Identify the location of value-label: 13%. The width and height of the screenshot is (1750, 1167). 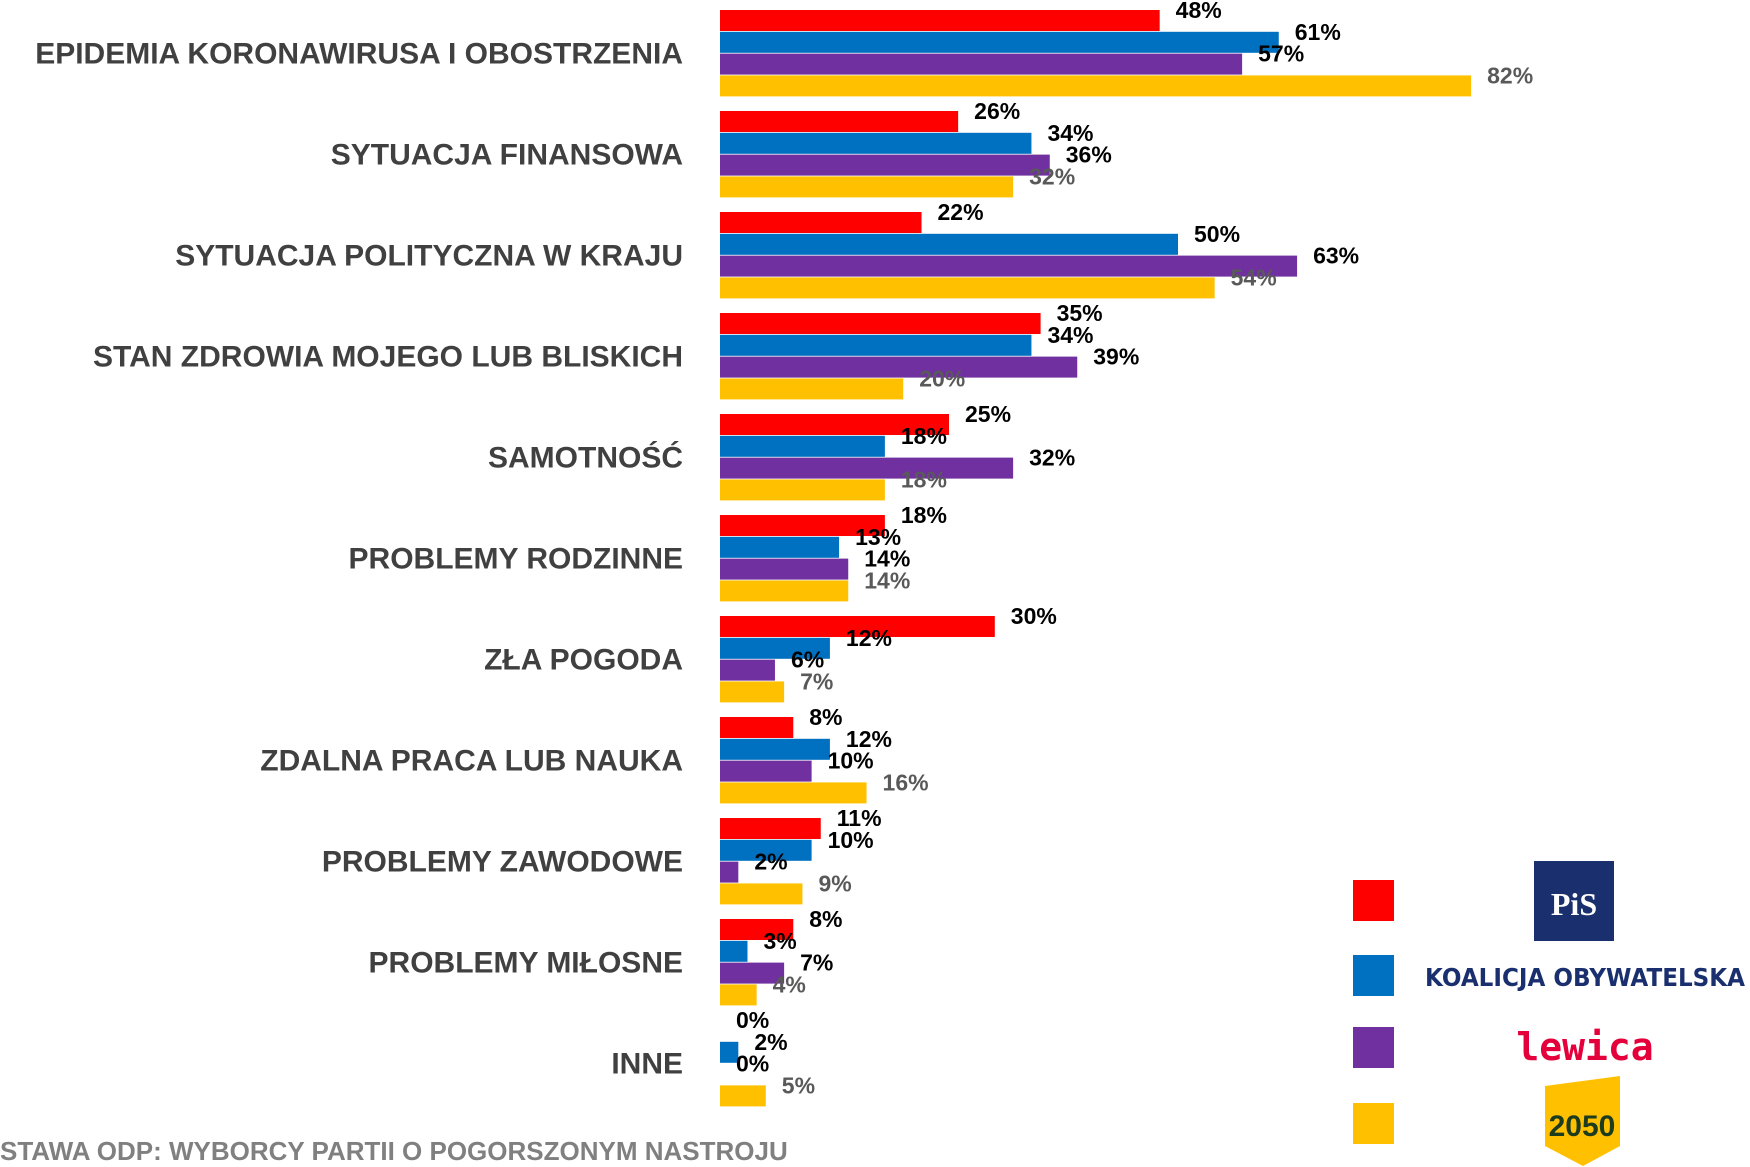
(878, 537).